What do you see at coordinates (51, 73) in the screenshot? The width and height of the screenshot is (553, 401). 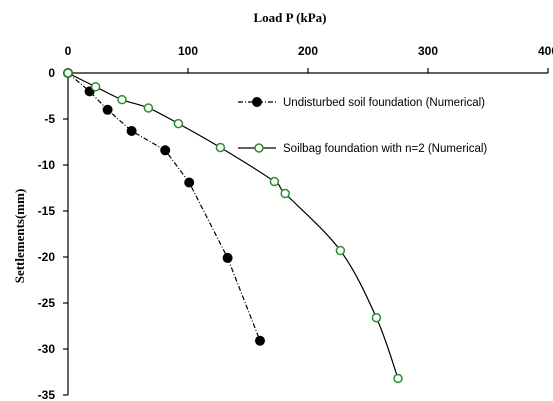 I see `y-tick-label: 0` at bounding box center [51, 73].